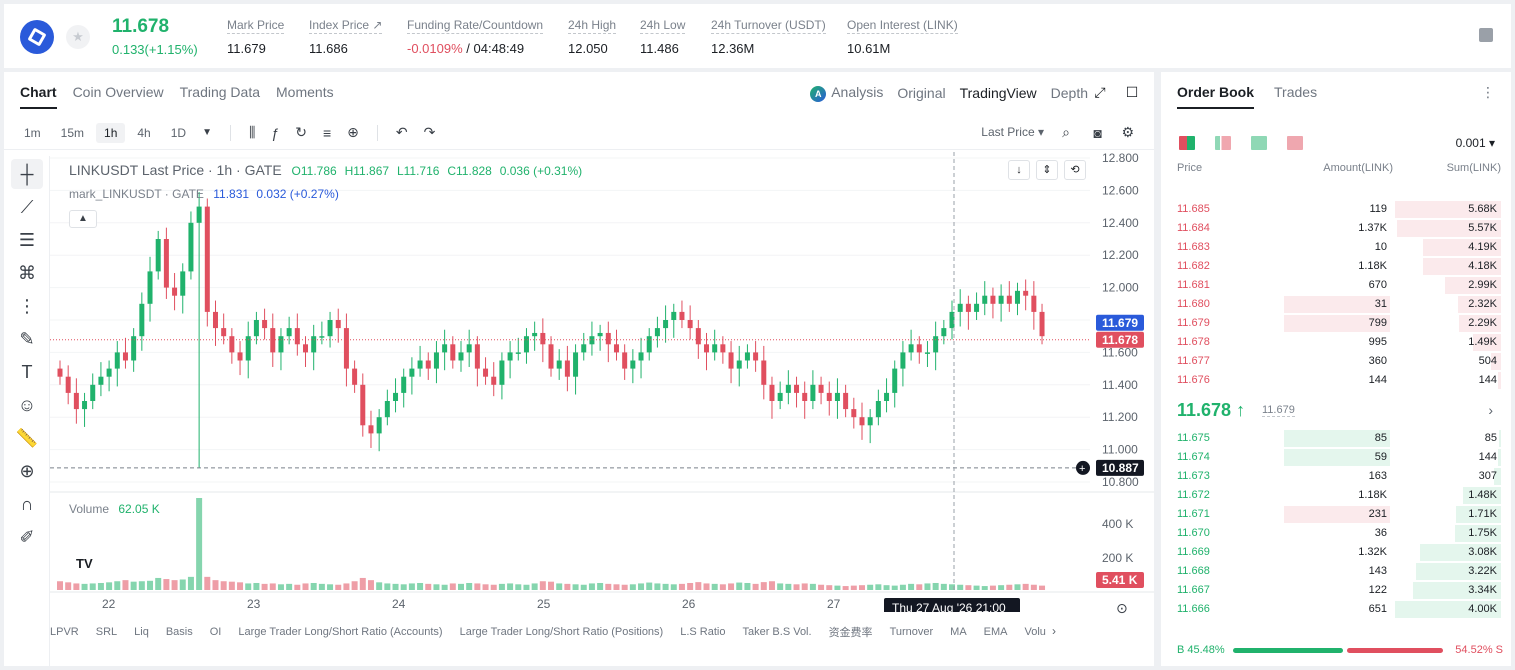  What do you see at coordinates (1336, 609) in the screenshot?
I see `bid-row: 11.666 651 4.00K` at bounding box center [1336, 609].